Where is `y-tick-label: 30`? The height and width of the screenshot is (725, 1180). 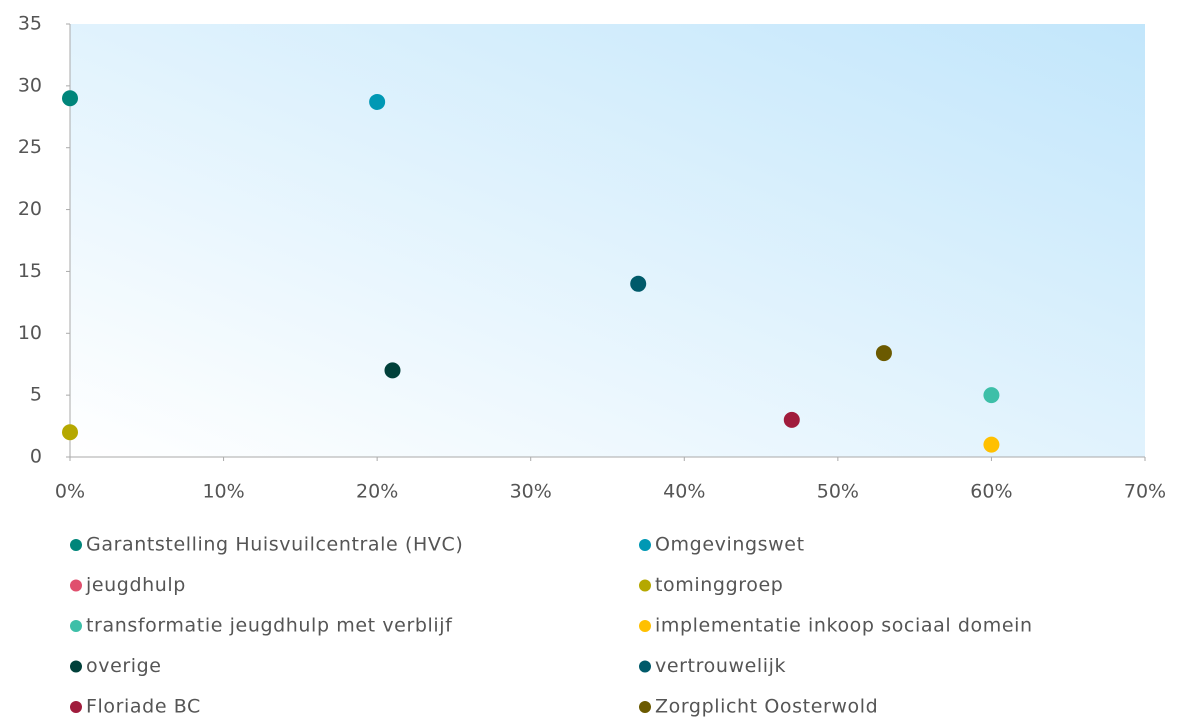 y-tick-label: 30 is located at coordinates (30, 85).